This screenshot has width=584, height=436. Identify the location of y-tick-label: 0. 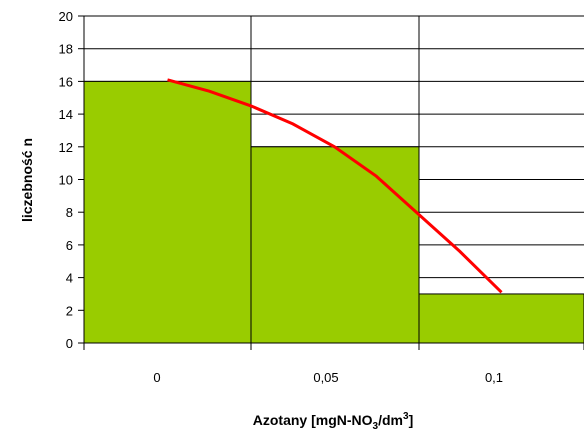
(69, 343).